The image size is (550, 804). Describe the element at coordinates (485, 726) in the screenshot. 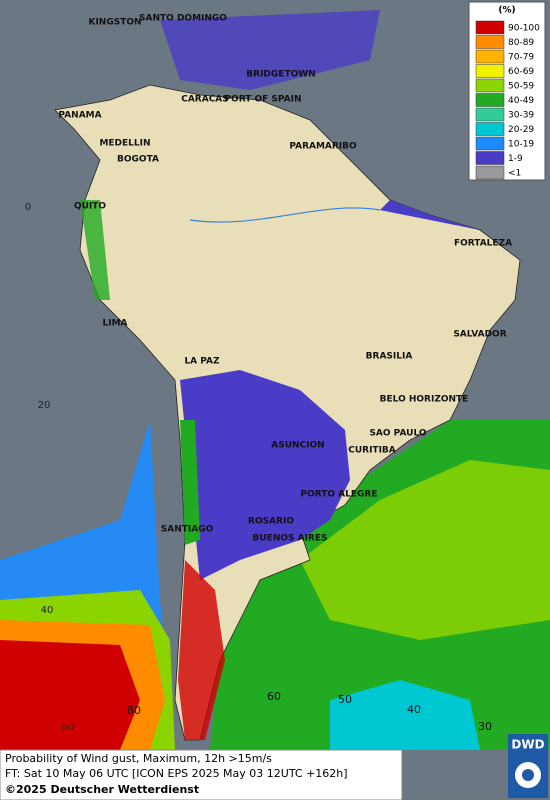

I see `contour-label: 30` at that location.